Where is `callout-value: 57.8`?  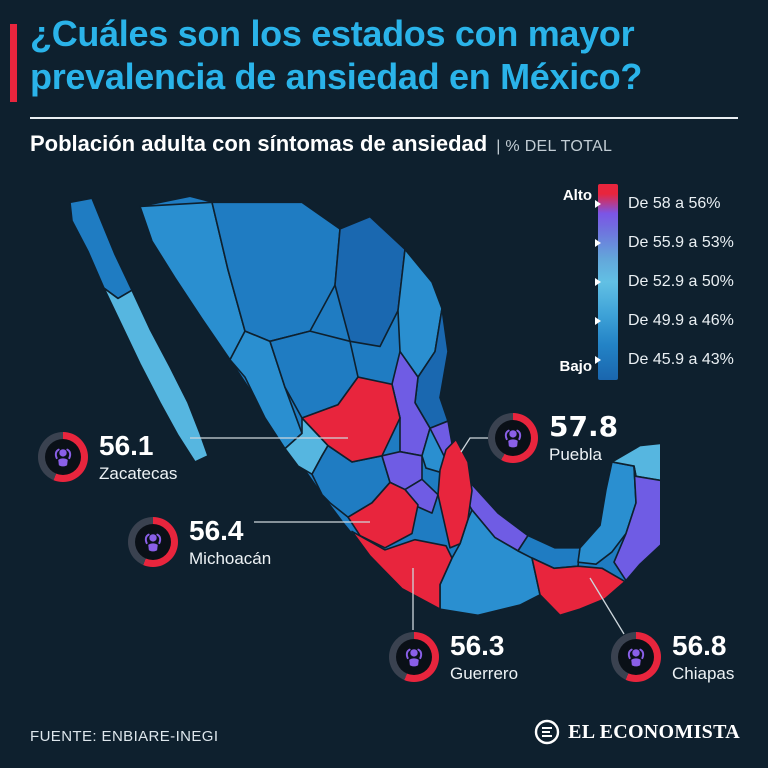
callout-value: 57.8 is located at coordinates (584, 426).